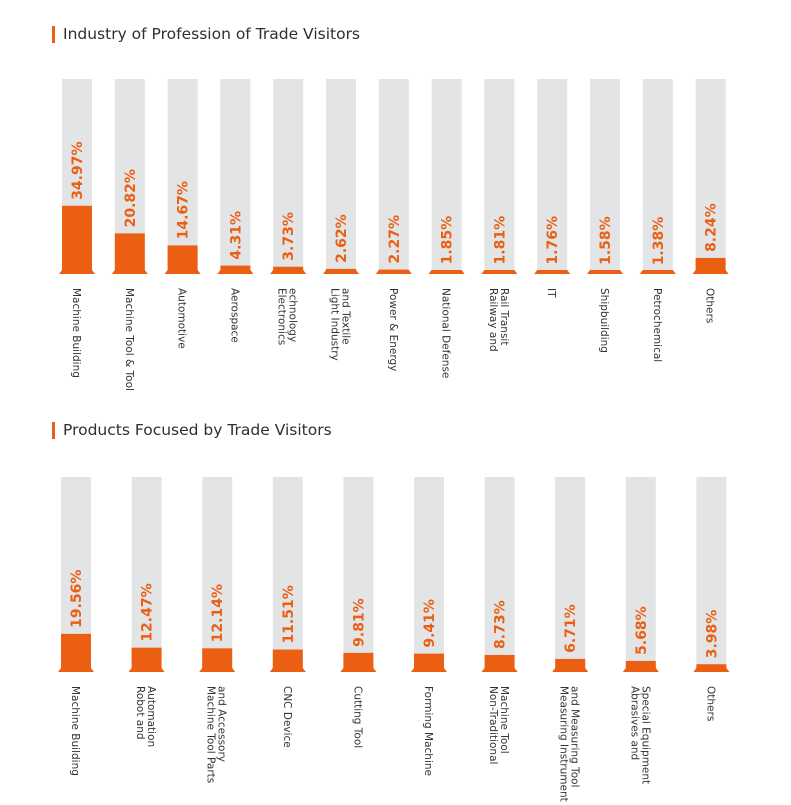  What do you see at coordinates (289, 236) in the screenshot?
I see `data-label: 3.73%` at bounding box center [289, 236].